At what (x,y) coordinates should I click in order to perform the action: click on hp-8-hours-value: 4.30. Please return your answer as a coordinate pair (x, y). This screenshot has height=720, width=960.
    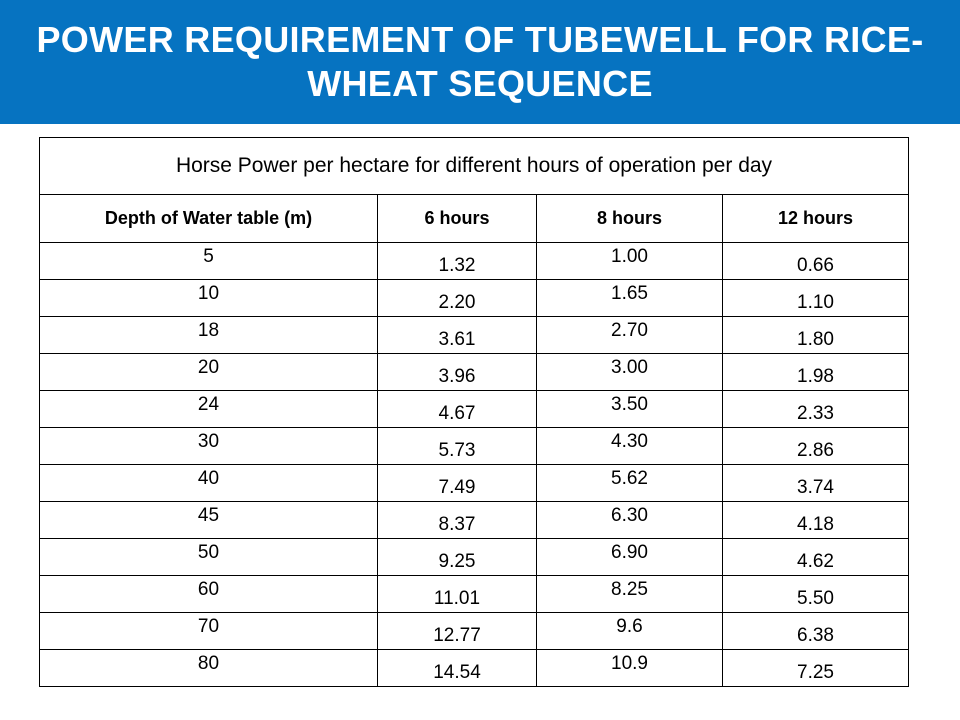
    Looking at the image, I should click on (629, 441).